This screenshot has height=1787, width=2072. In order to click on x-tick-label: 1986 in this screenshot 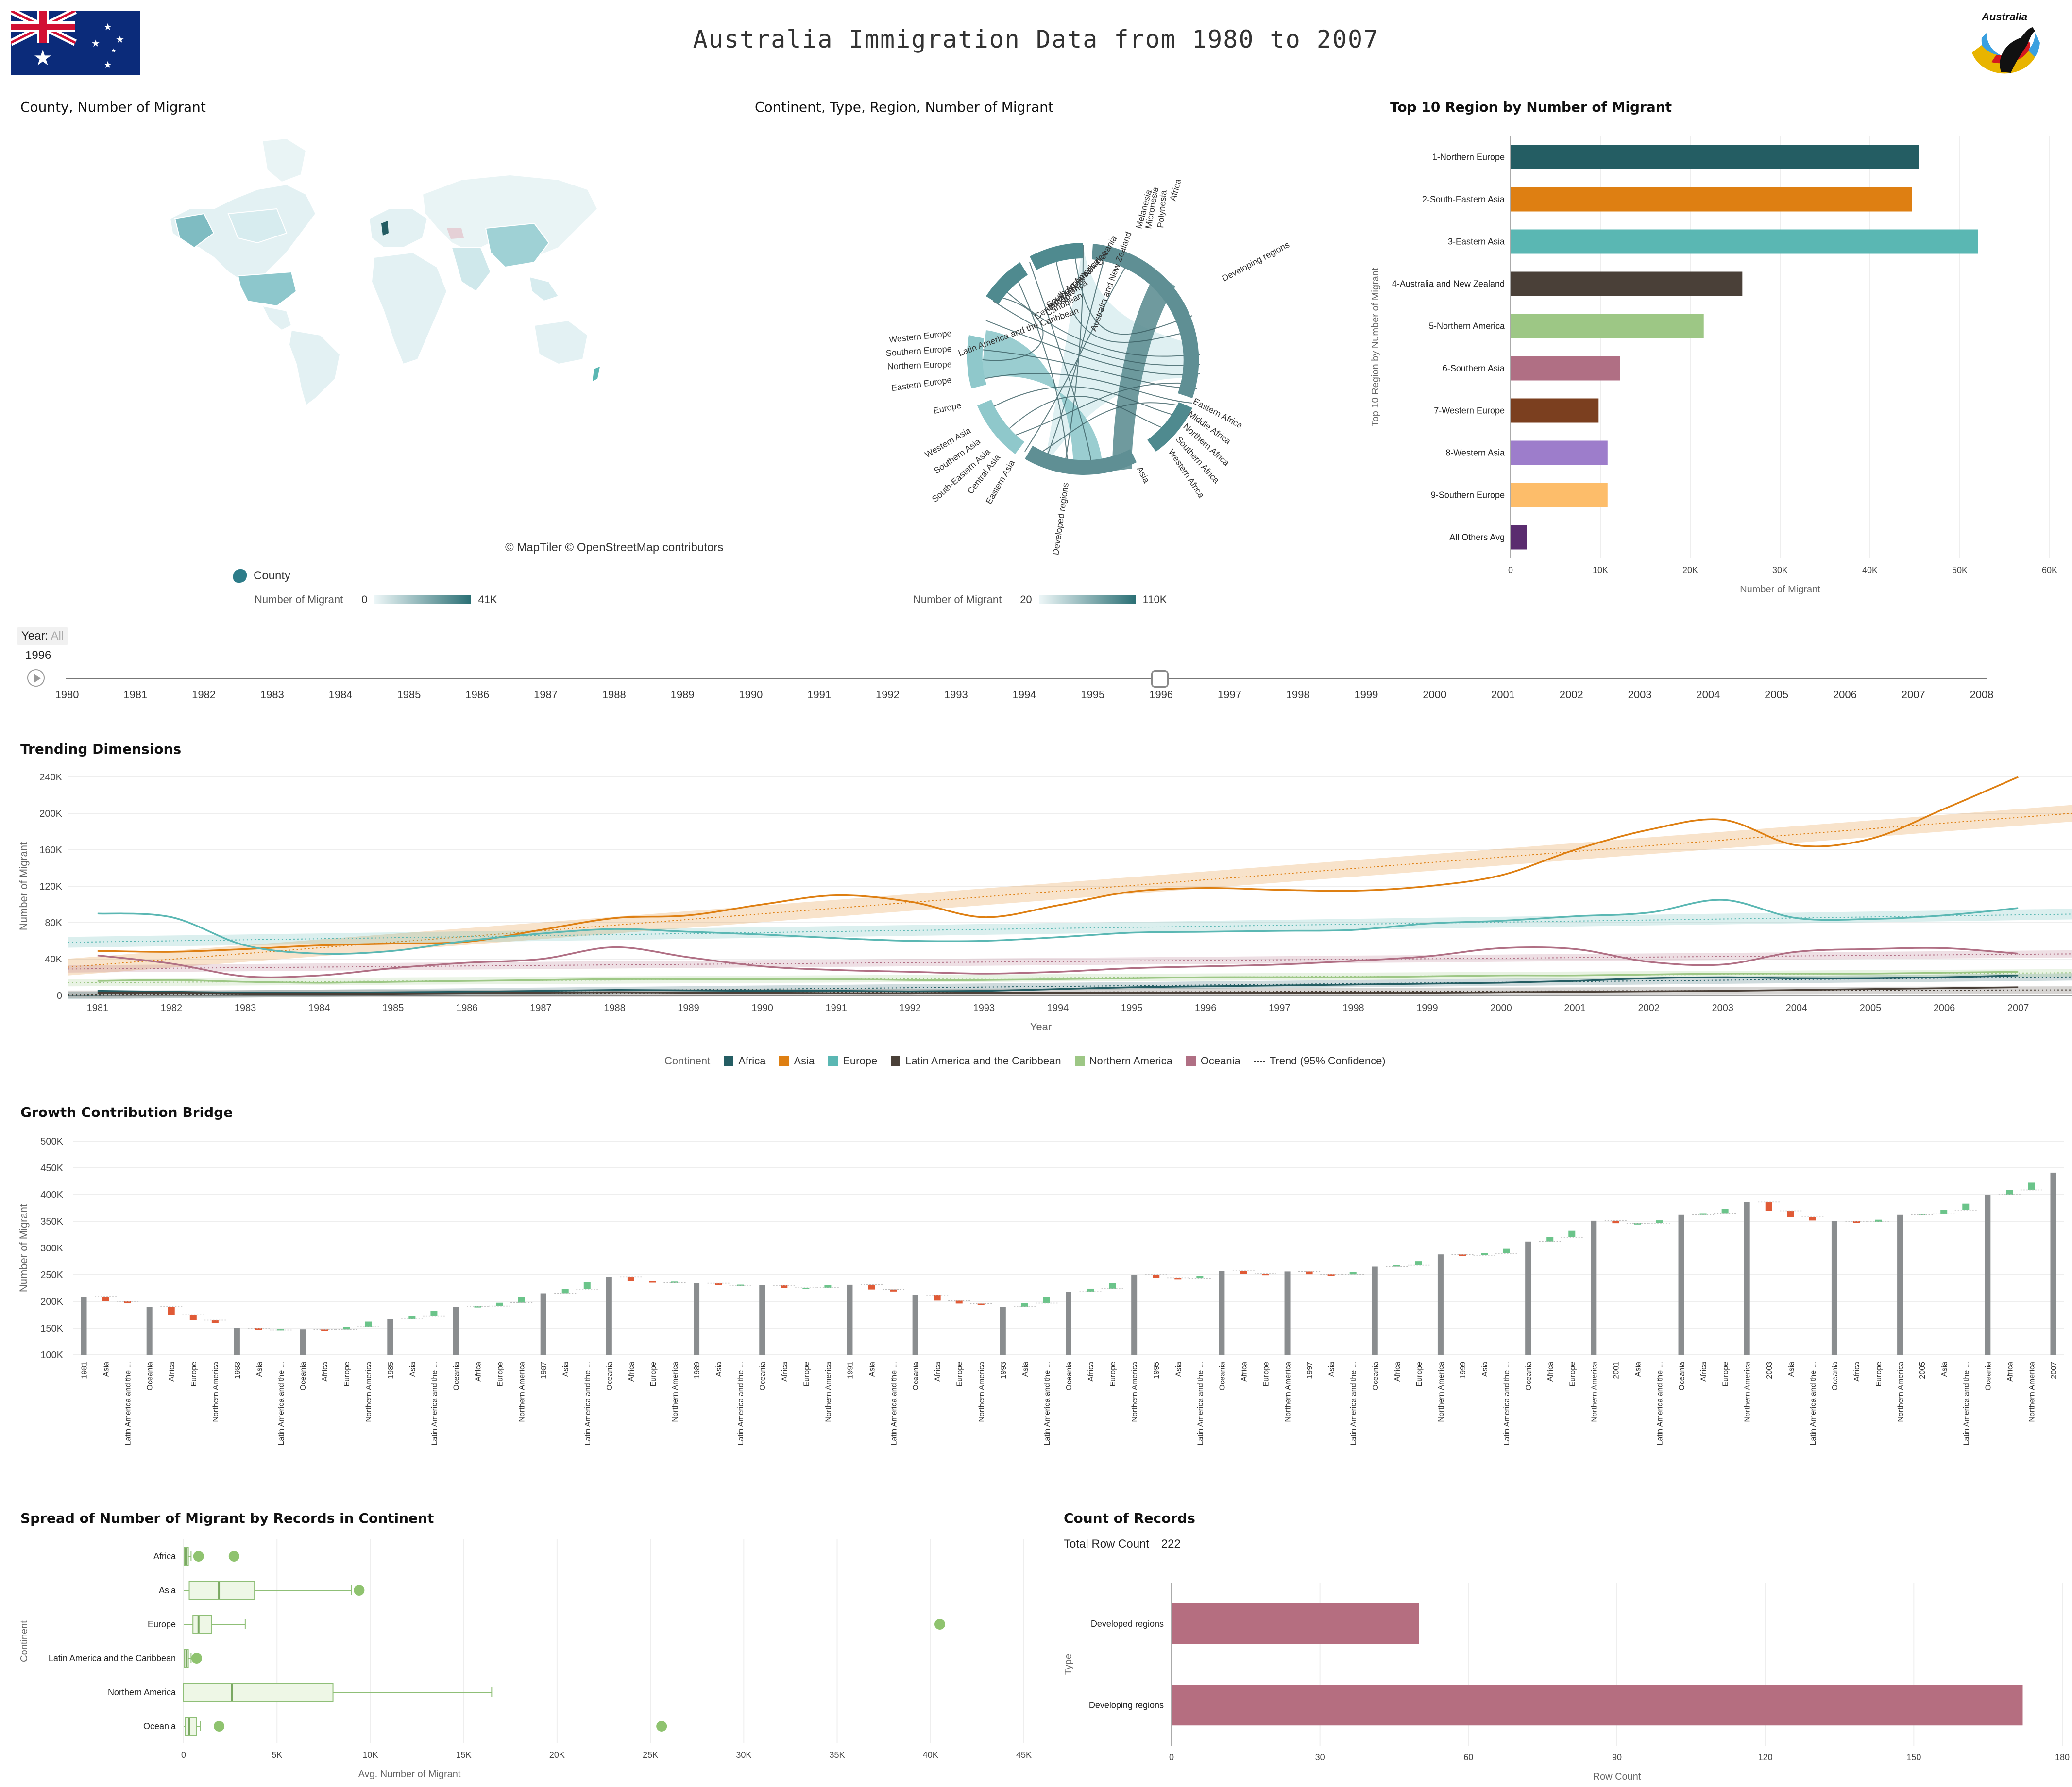, I will do `click(467, 1008)`.